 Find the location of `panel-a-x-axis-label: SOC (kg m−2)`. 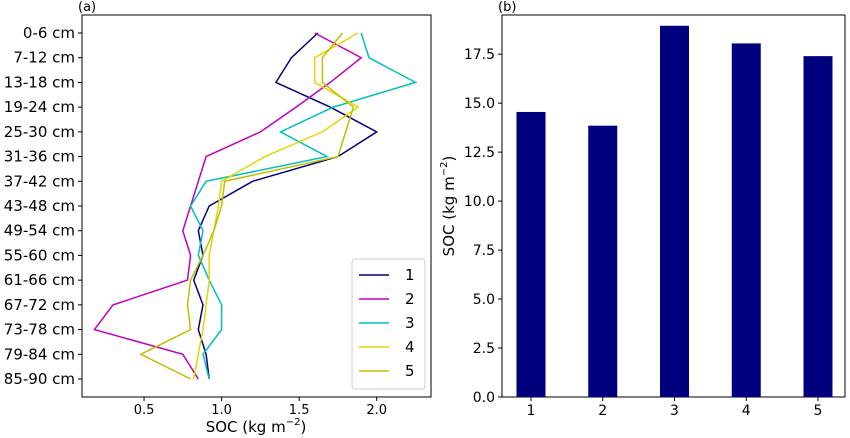

panel-a-x-axis-label: SOC (kg m−2) is located at coordinates (256, 426).